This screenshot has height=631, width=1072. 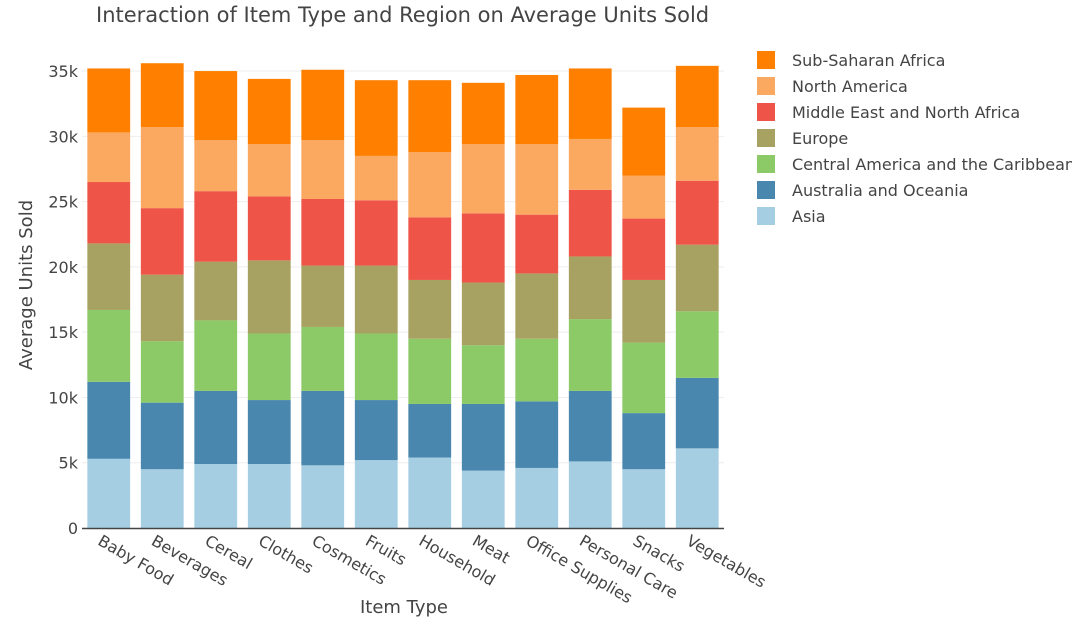 What do you see at coordinates (63, 71) in the screenshot?
I see `y-tick-label: 35k` at bounding box center [63, 71].